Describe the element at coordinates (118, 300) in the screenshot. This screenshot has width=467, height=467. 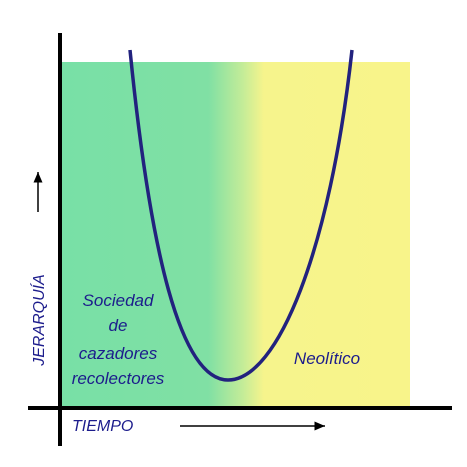
I see `region-label: Sociedad` at that location.